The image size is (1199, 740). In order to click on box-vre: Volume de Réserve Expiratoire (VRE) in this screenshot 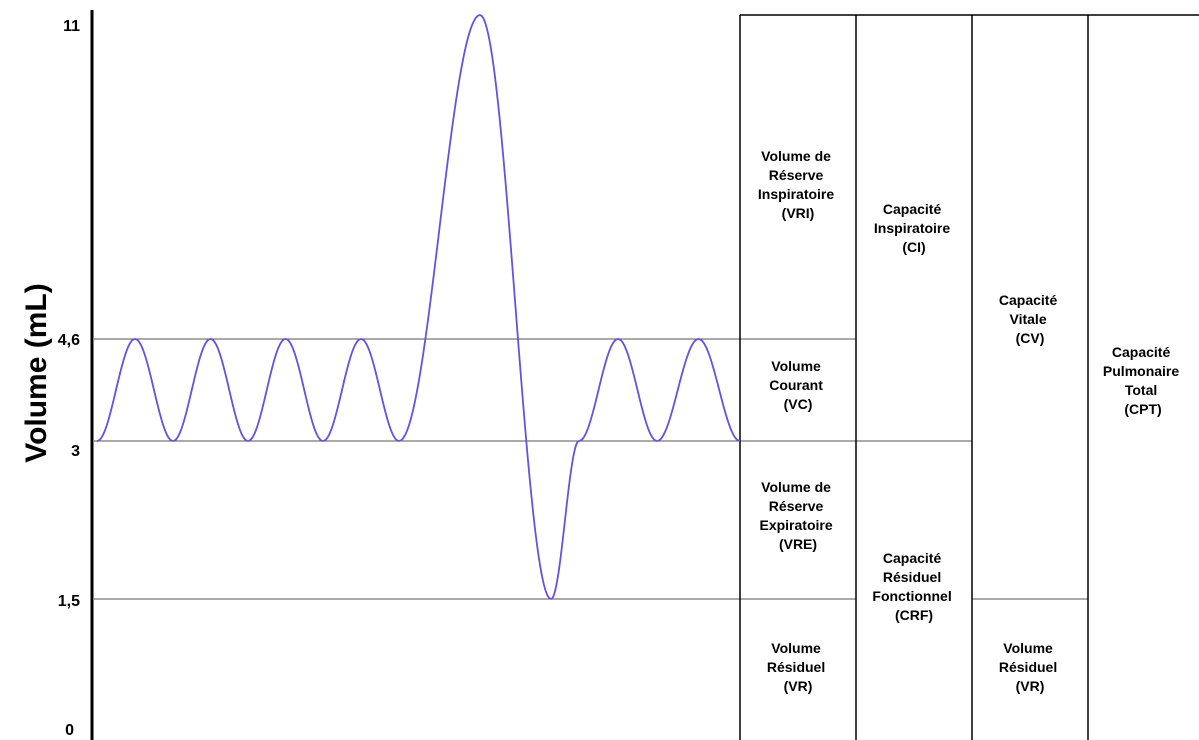, I will do `click(797, 515)`.